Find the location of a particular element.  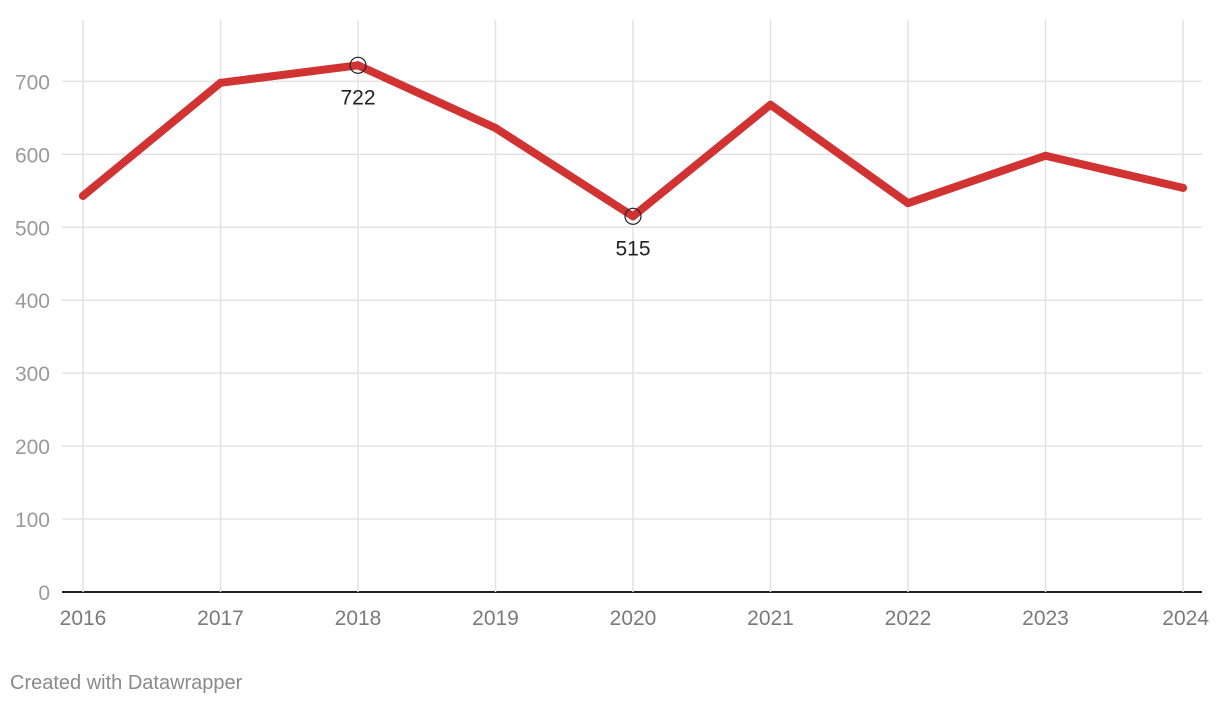

y-axis-ticks: 0 100 200 300 400 500 600 700 is located at coordinates (32, 338).